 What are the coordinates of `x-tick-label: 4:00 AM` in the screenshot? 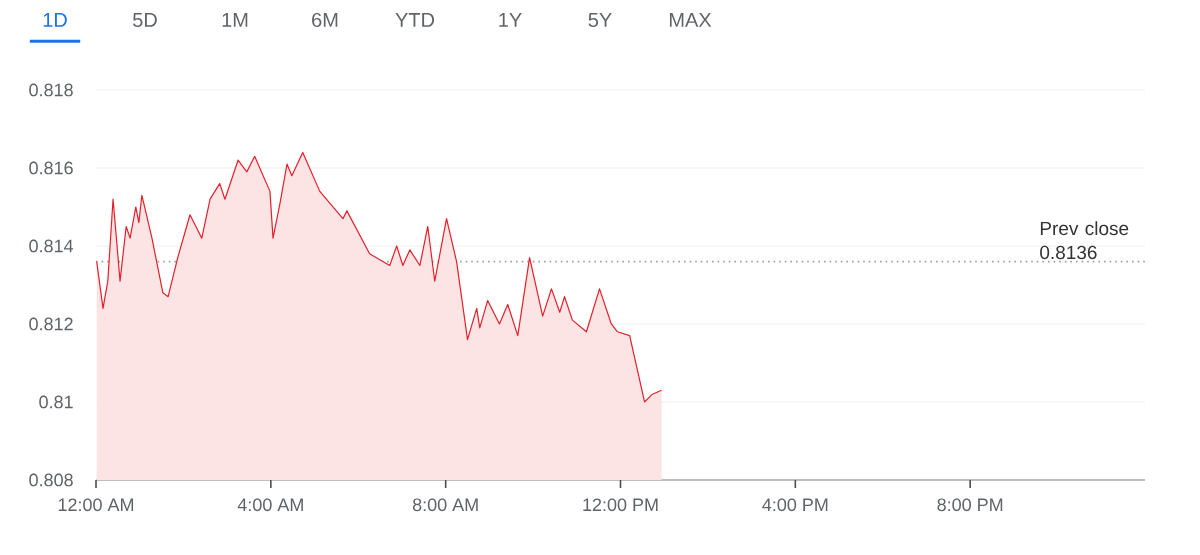 It's located at (270, 505).